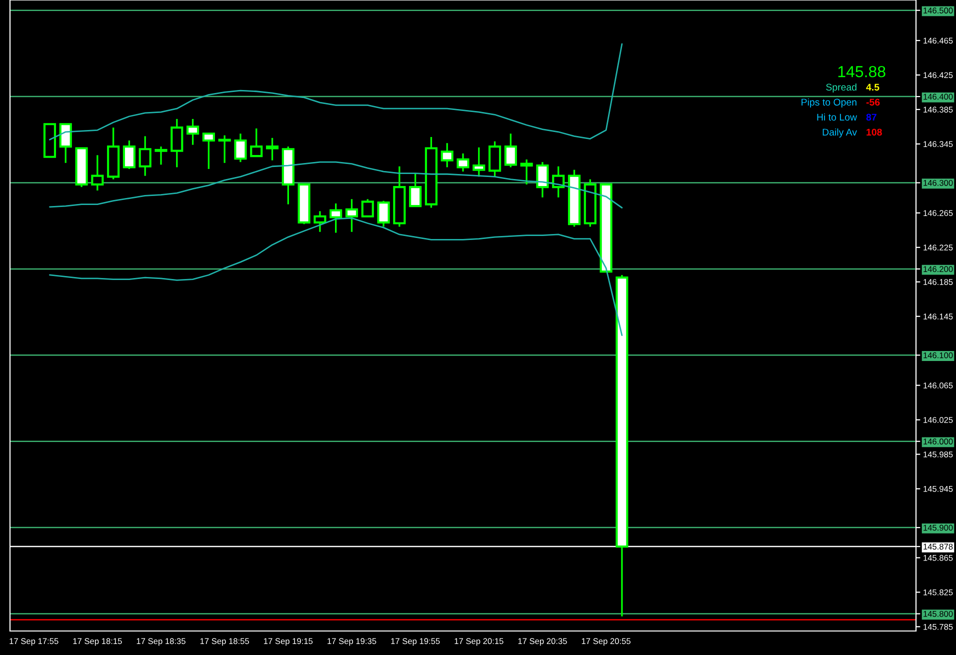 Image resolution: width=956 pixels, height=655 pixels. Describe the element at coordinates (874, 132) in the screenshot. I see `text: 108` at that location.